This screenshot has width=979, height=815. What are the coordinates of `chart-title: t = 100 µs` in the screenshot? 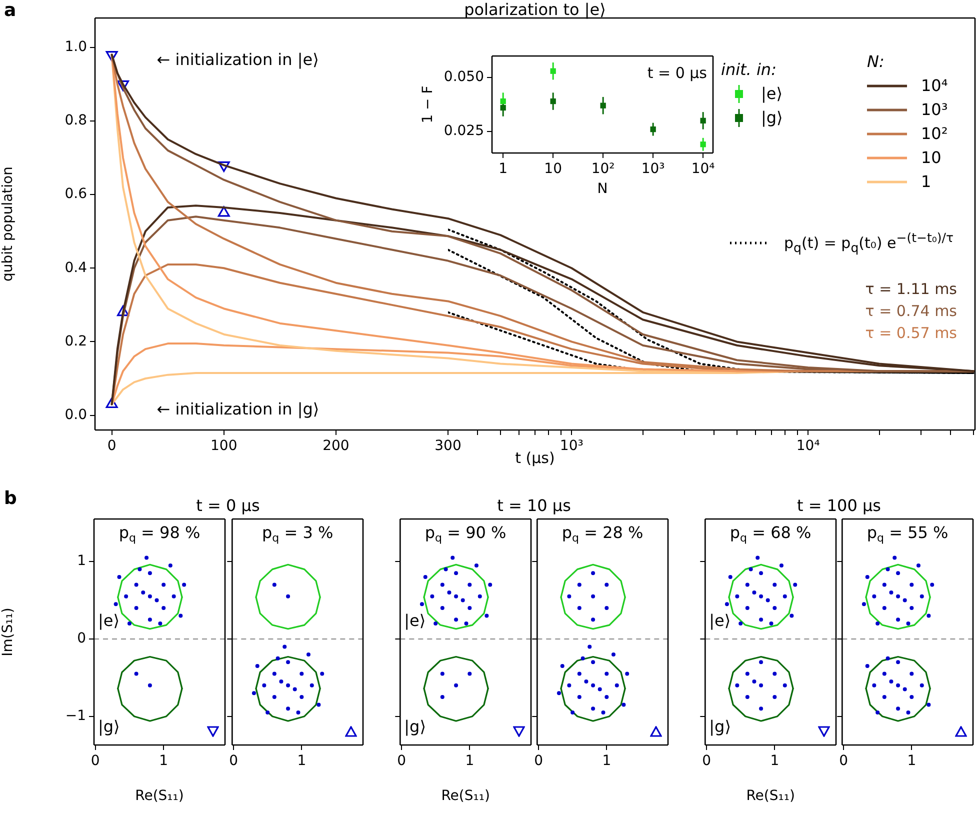 It's located at (839, 505).